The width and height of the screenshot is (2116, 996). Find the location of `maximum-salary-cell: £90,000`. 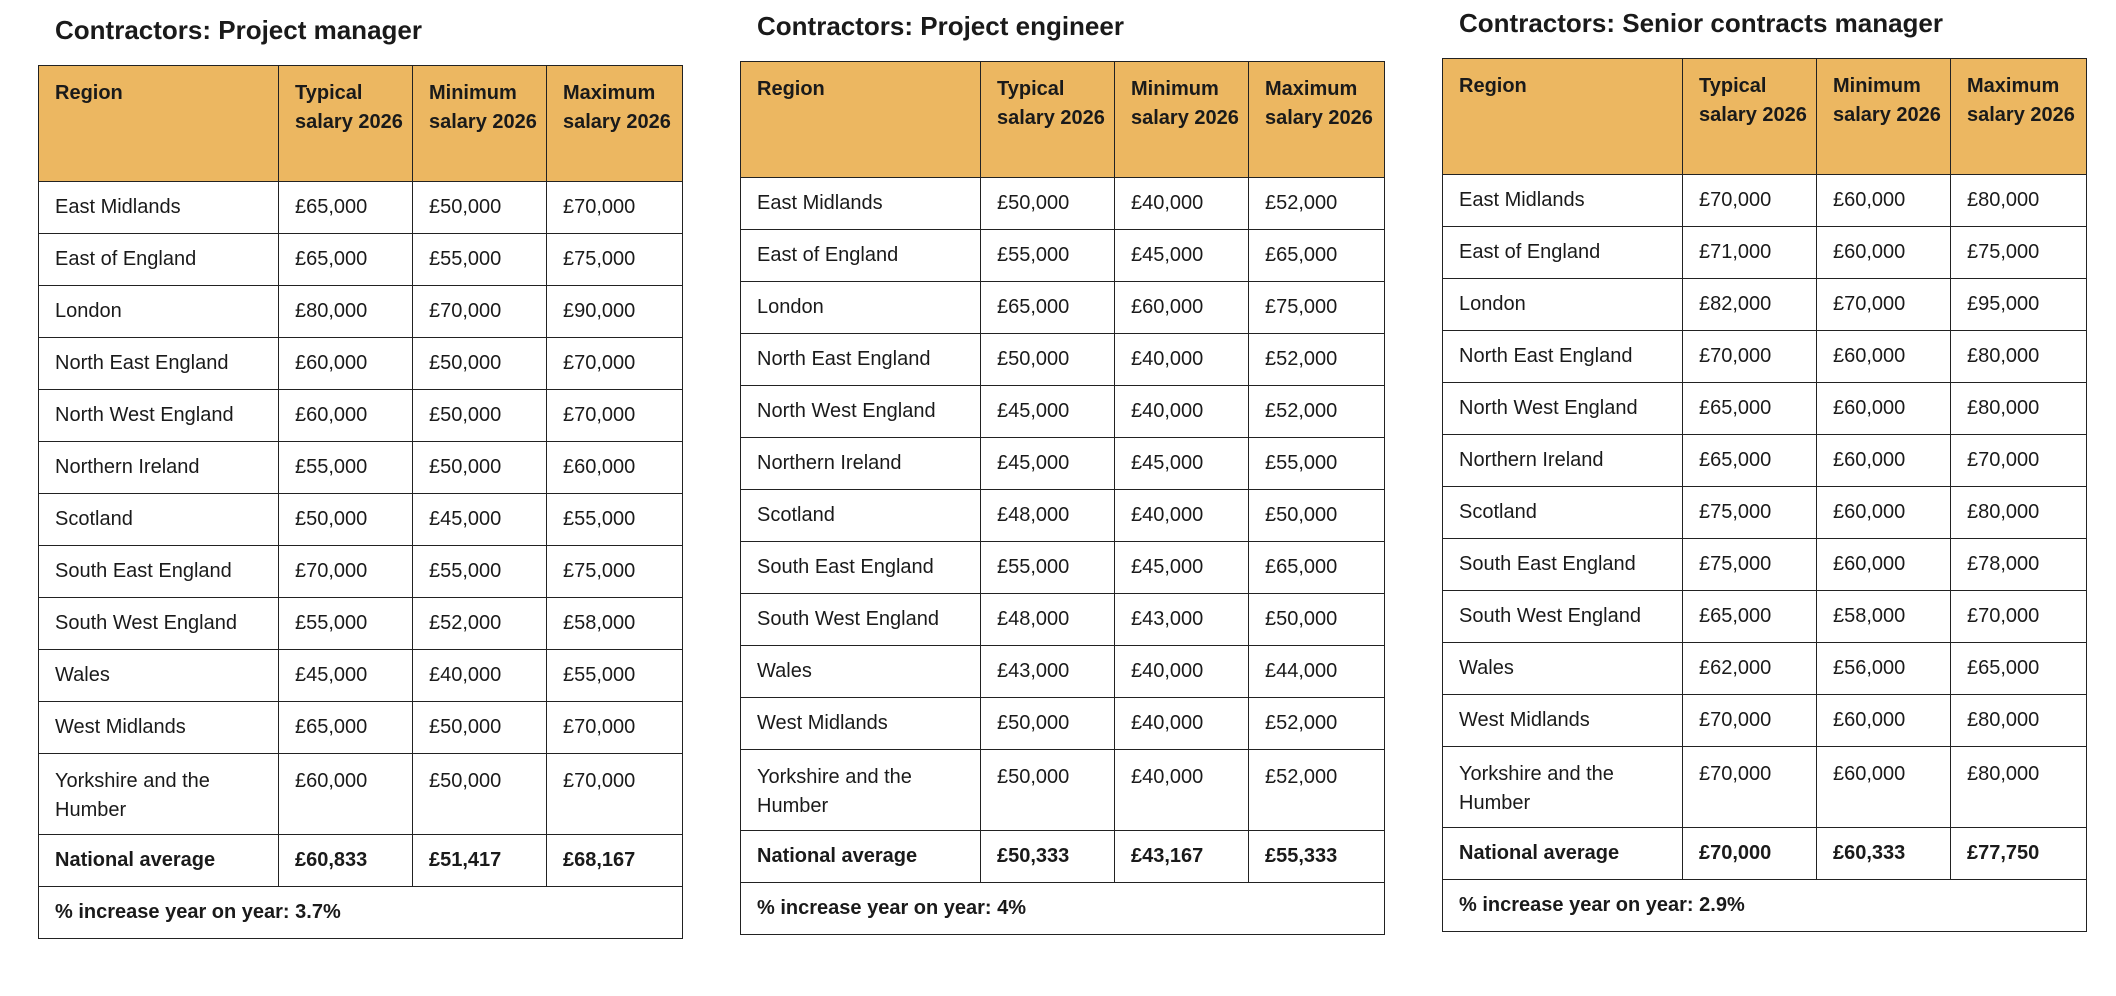

maximum-salary-cell: £90,000 is located at coordinates (614, 311).